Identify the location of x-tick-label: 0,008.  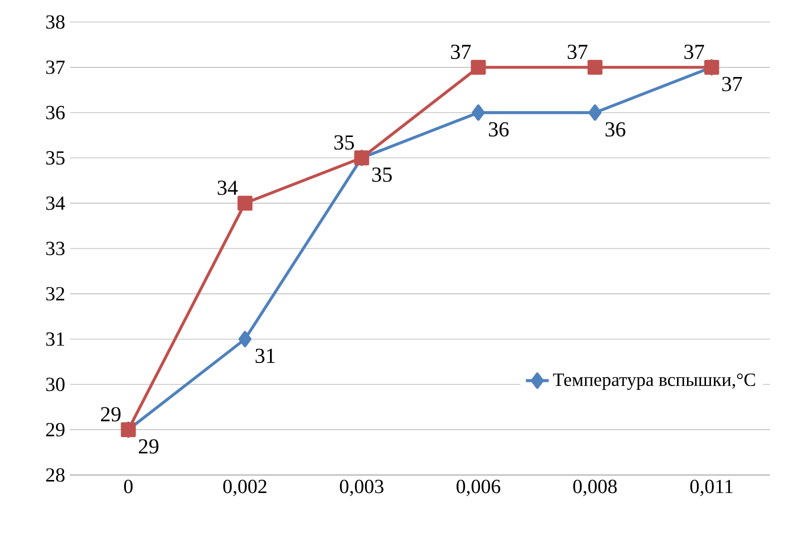
(595, 488).